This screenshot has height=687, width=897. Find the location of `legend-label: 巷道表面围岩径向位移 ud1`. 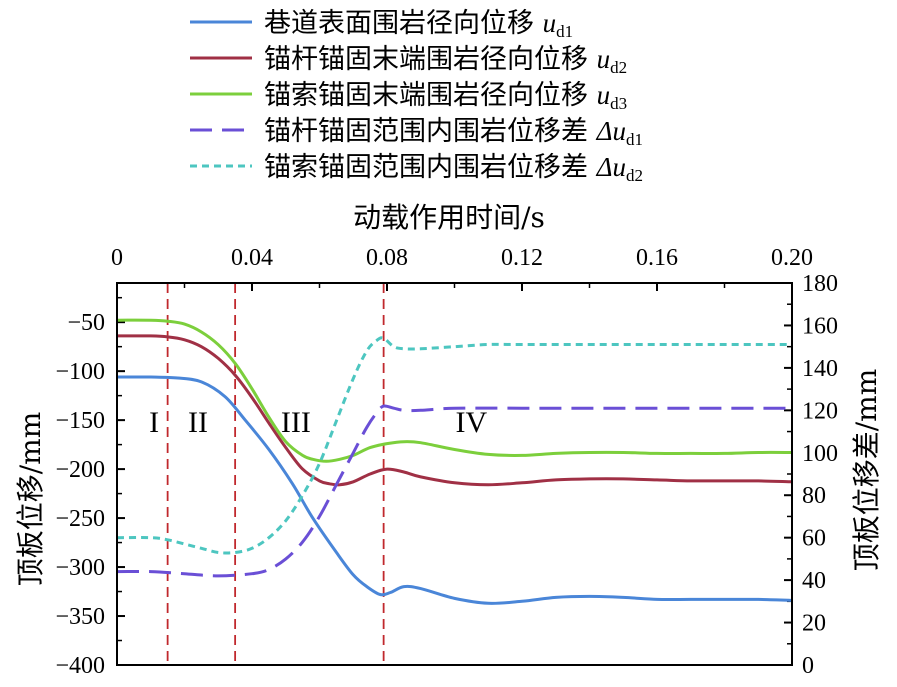

legend-label: 巷道表面围岩径向位移 ud1 is located at coordinates (418, 24).